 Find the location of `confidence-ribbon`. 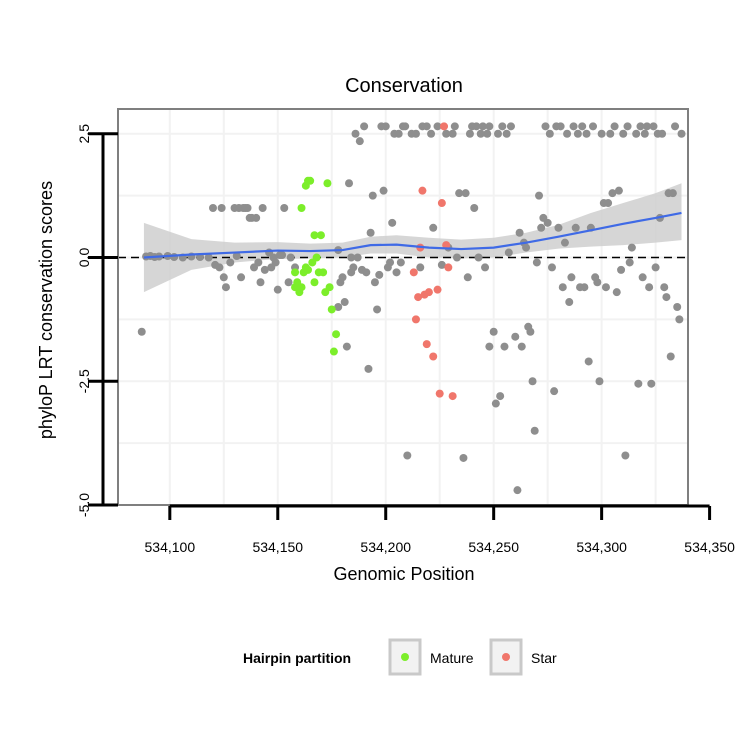

confidence-ribbon is located at coordinates (412, 238).